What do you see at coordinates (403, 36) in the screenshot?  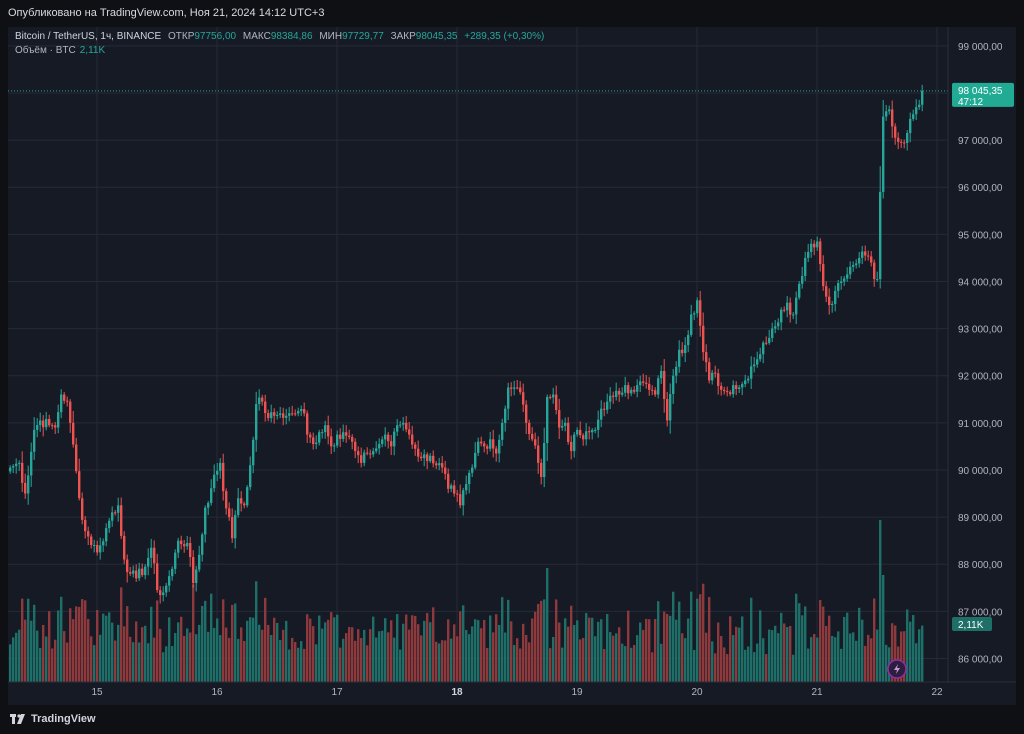 I see `close-label: ЗАКР` at bounding box center [403, 36].